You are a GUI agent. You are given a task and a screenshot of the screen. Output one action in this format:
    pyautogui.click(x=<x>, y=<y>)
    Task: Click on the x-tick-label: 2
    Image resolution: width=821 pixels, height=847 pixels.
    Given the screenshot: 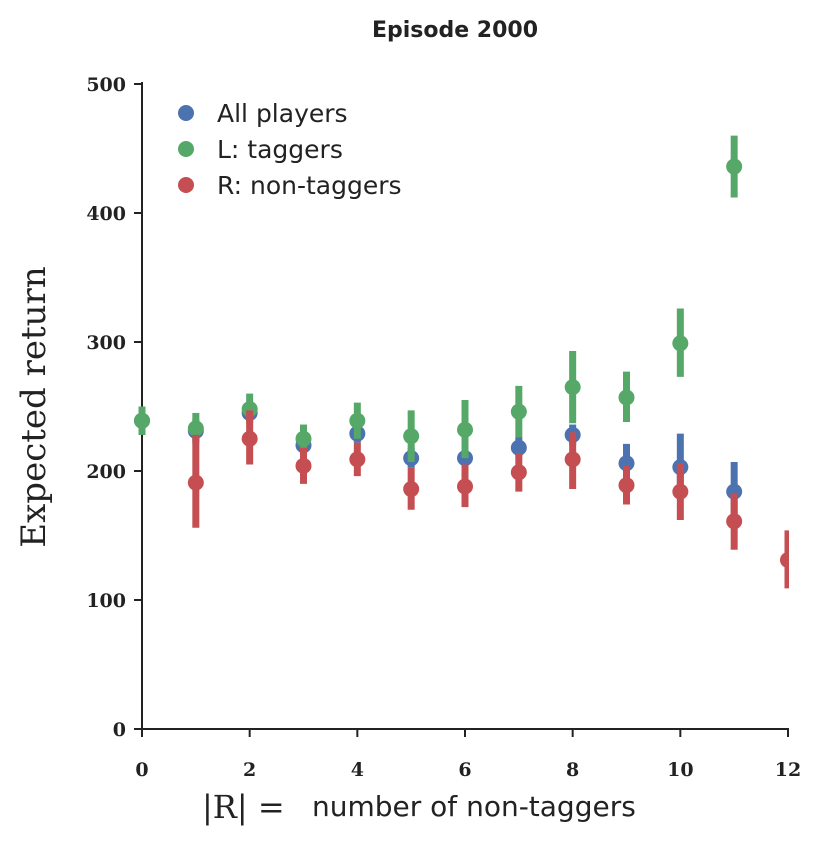 What is the action you would take?
    pyautogui.click(x=249, y=770)
    